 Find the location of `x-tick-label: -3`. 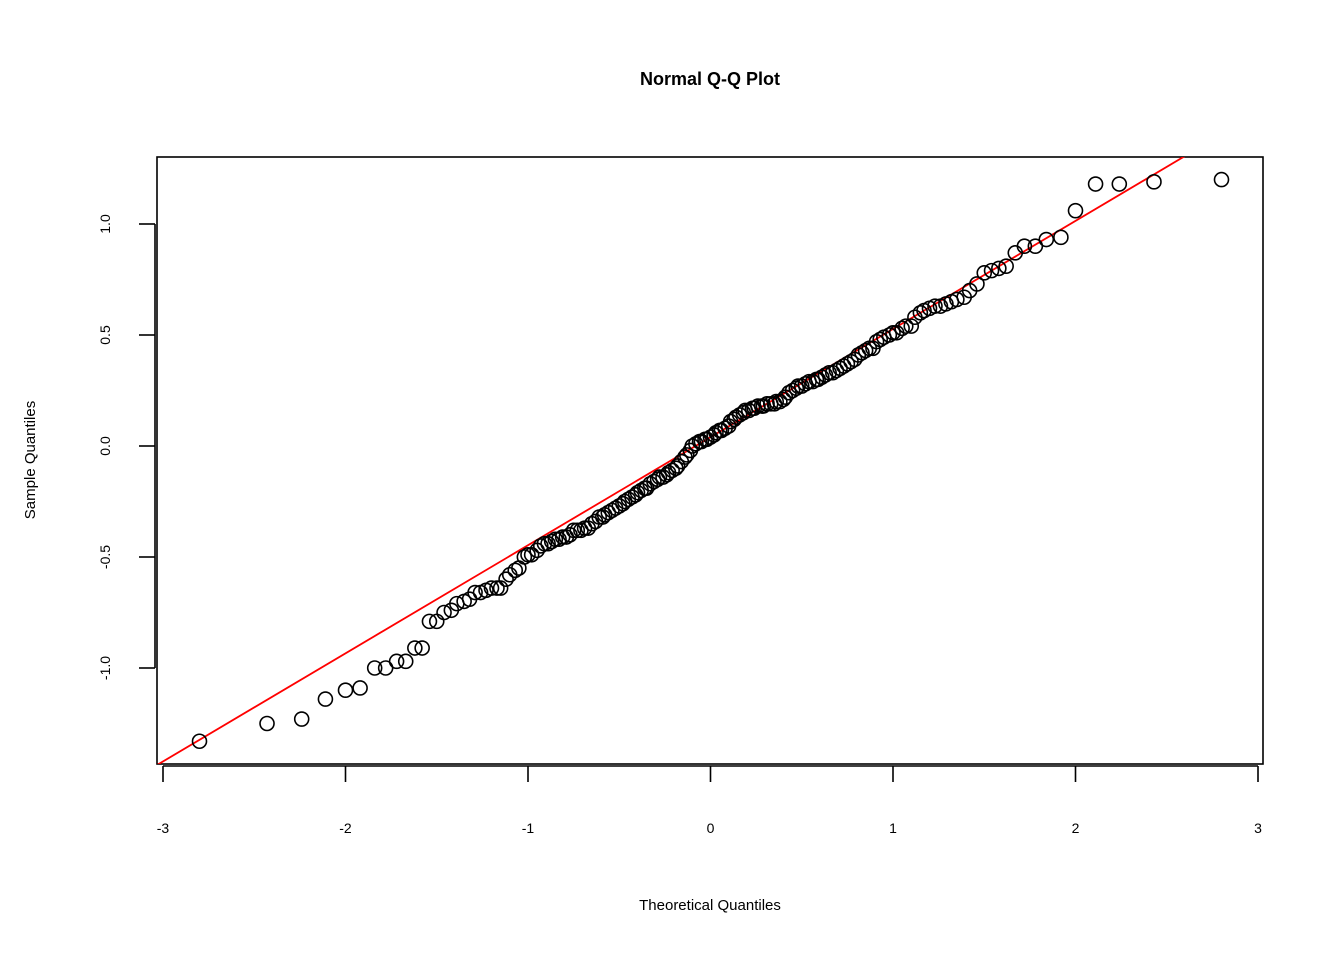

x-tick-label: -3 is located at coordinates (163, 828).